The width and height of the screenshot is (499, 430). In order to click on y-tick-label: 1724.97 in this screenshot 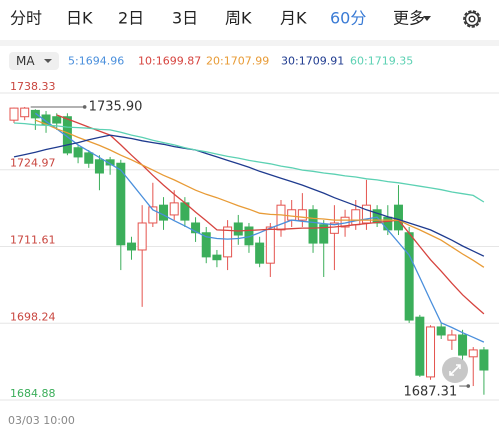, I will do `click(33, 163)`.